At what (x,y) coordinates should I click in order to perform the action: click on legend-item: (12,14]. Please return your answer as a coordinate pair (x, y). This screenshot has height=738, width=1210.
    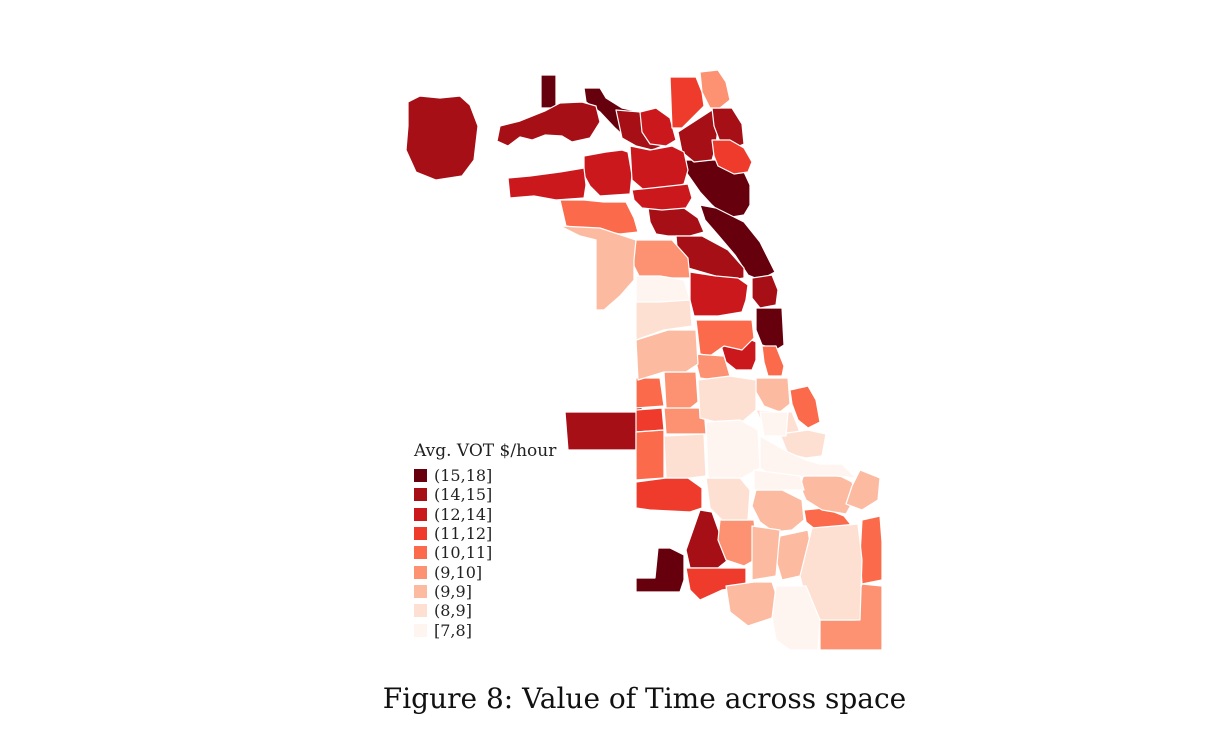
    Looking at the image, I should click on (485, 514).